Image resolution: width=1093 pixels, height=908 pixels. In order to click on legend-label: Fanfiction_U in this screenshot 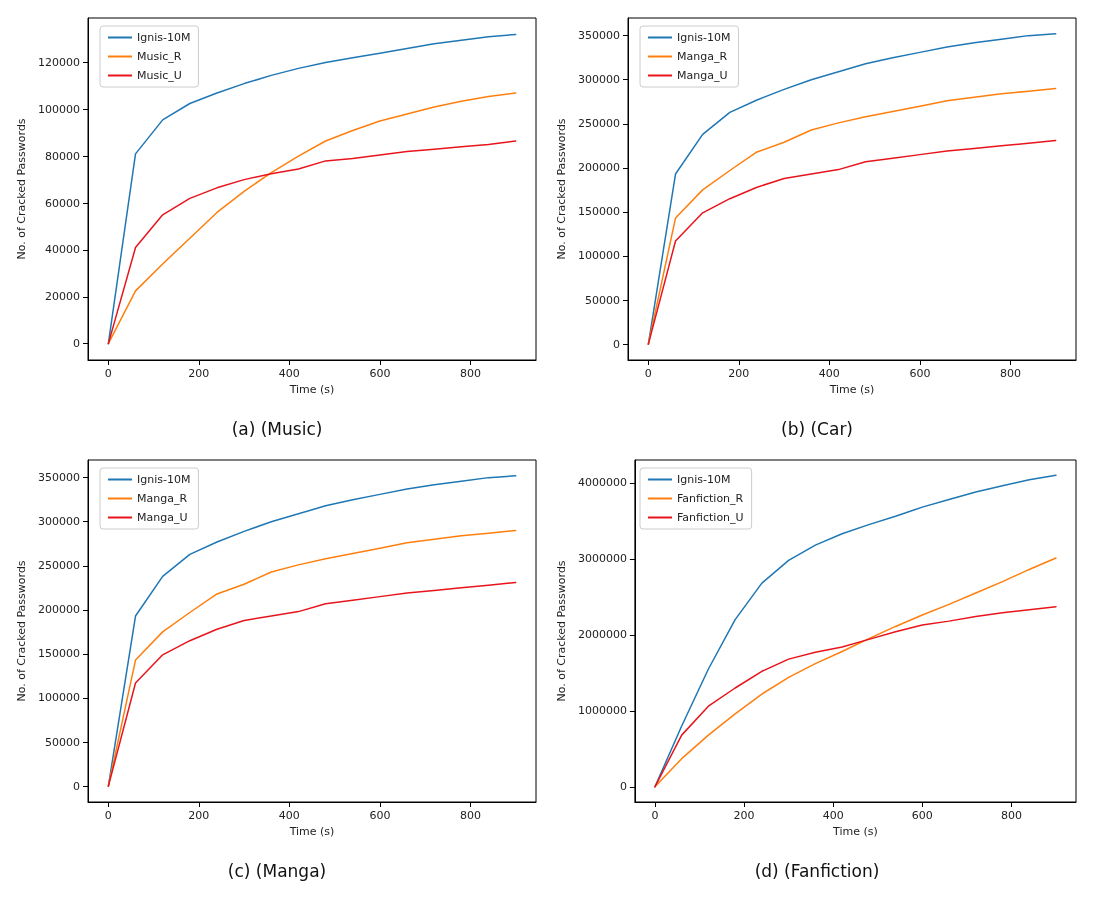, I will do `click(710, 517)`.